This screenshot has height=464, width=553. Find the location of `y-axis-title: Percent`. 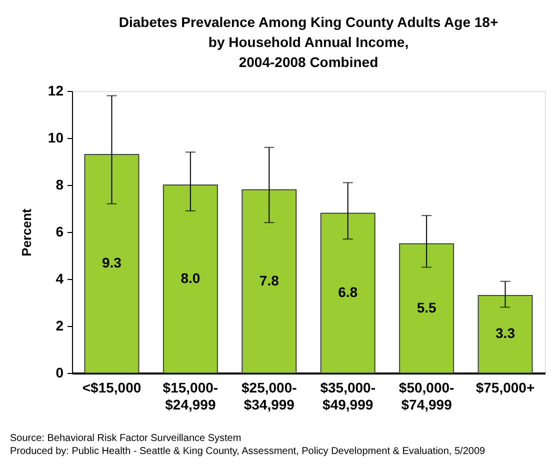

y-axis-title: Percent is located at coordinates (26, 232).